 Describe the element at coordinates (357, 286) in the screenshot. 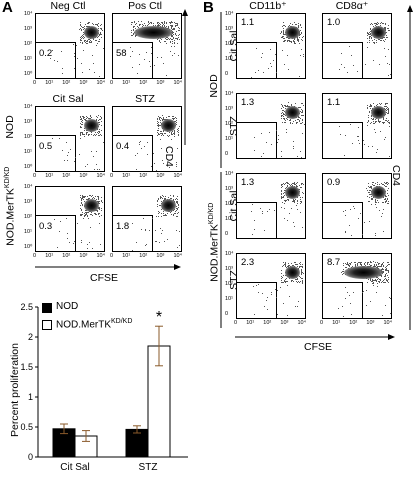

I see `flow-plot-b-r3-c1: 8.7` at that location.